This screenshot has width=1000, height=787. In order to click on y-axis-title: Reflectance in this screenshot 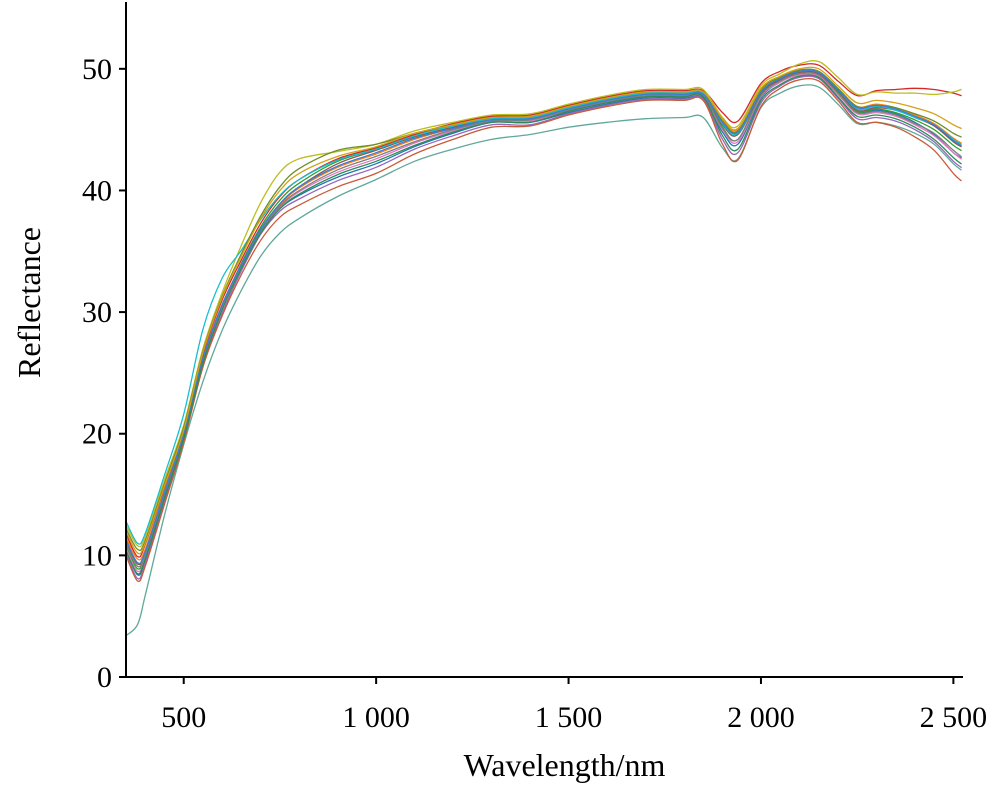, I will do `click(29, 302)`.